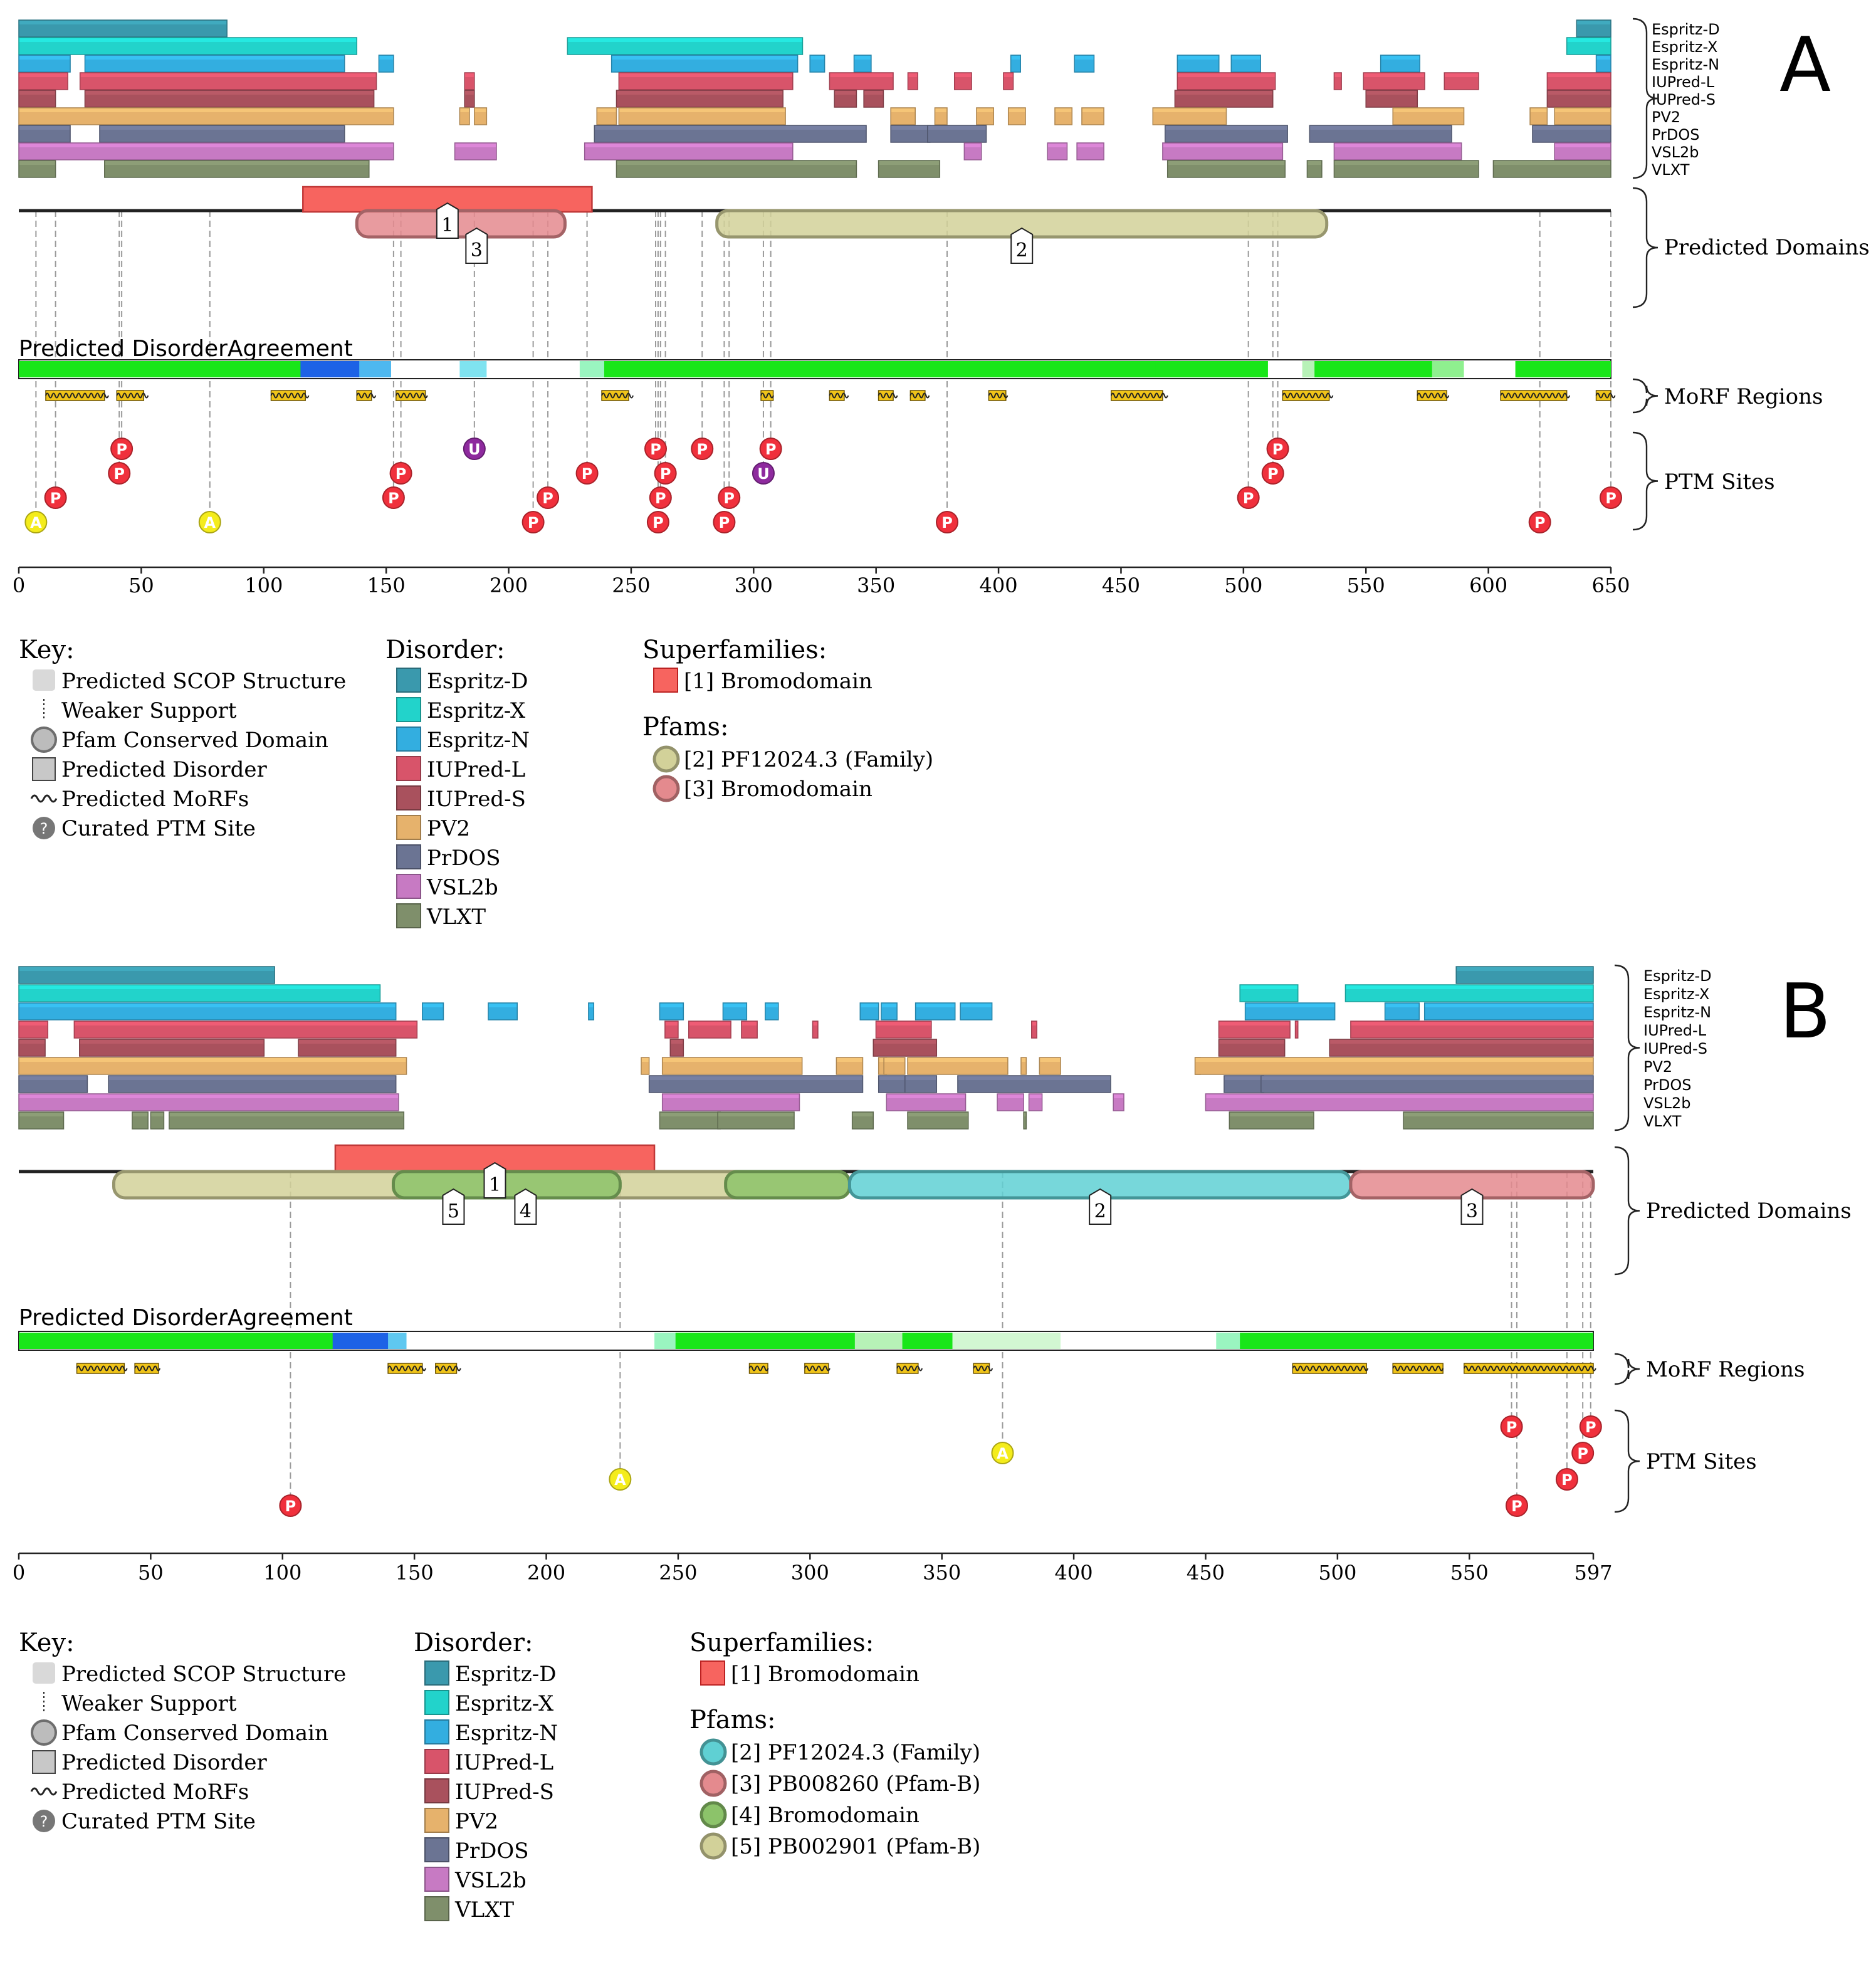 This screenshot has height=1967, width=1876. Describe the element at coordinates (1676, 135) in the screenshot. I see `track-label-prdos: PrDOS` at that location.